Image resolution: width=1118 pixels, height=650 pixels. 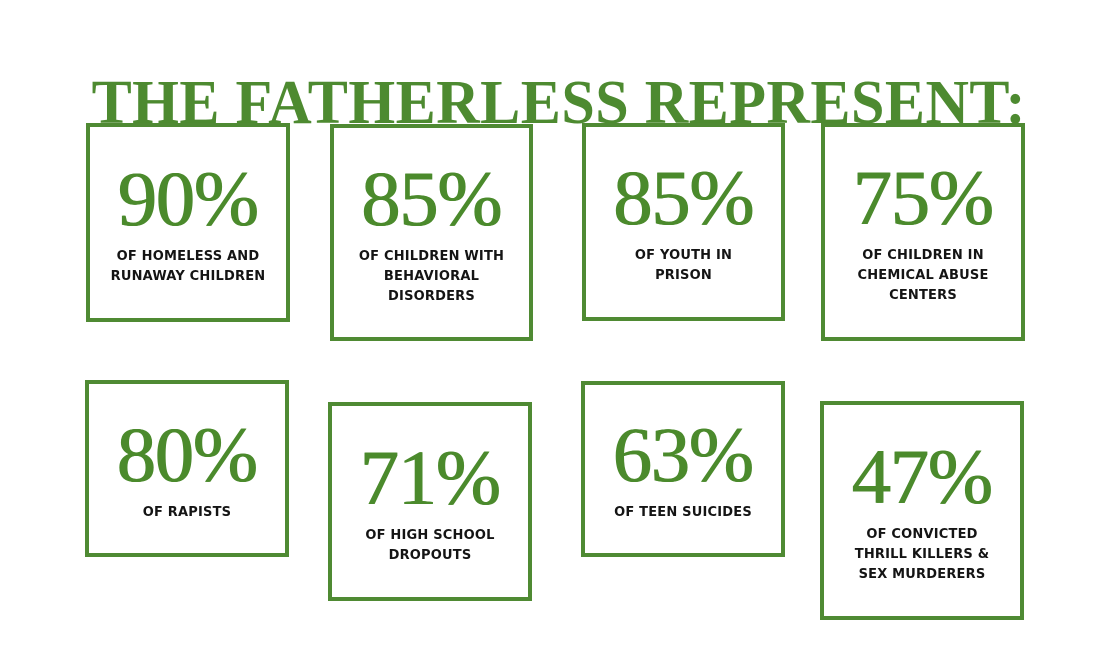 What do you see at coordinates (188, 198) in the screenshot?
I see `stat-value: 90%` at bounding box center [188, 198].